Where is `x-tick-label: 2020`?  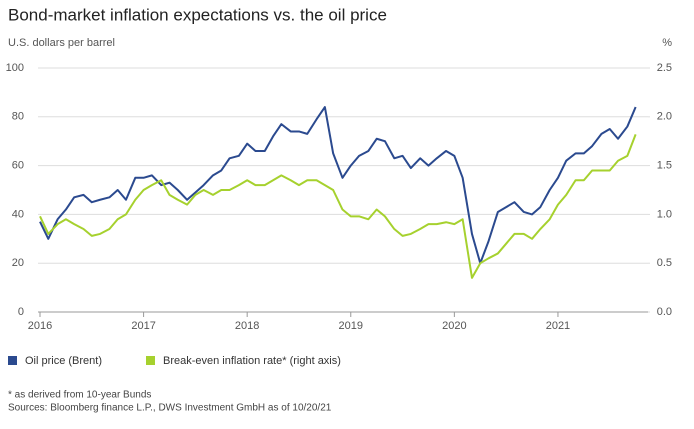 x-tick-label: 2020 is located at coordinates (454, 326).